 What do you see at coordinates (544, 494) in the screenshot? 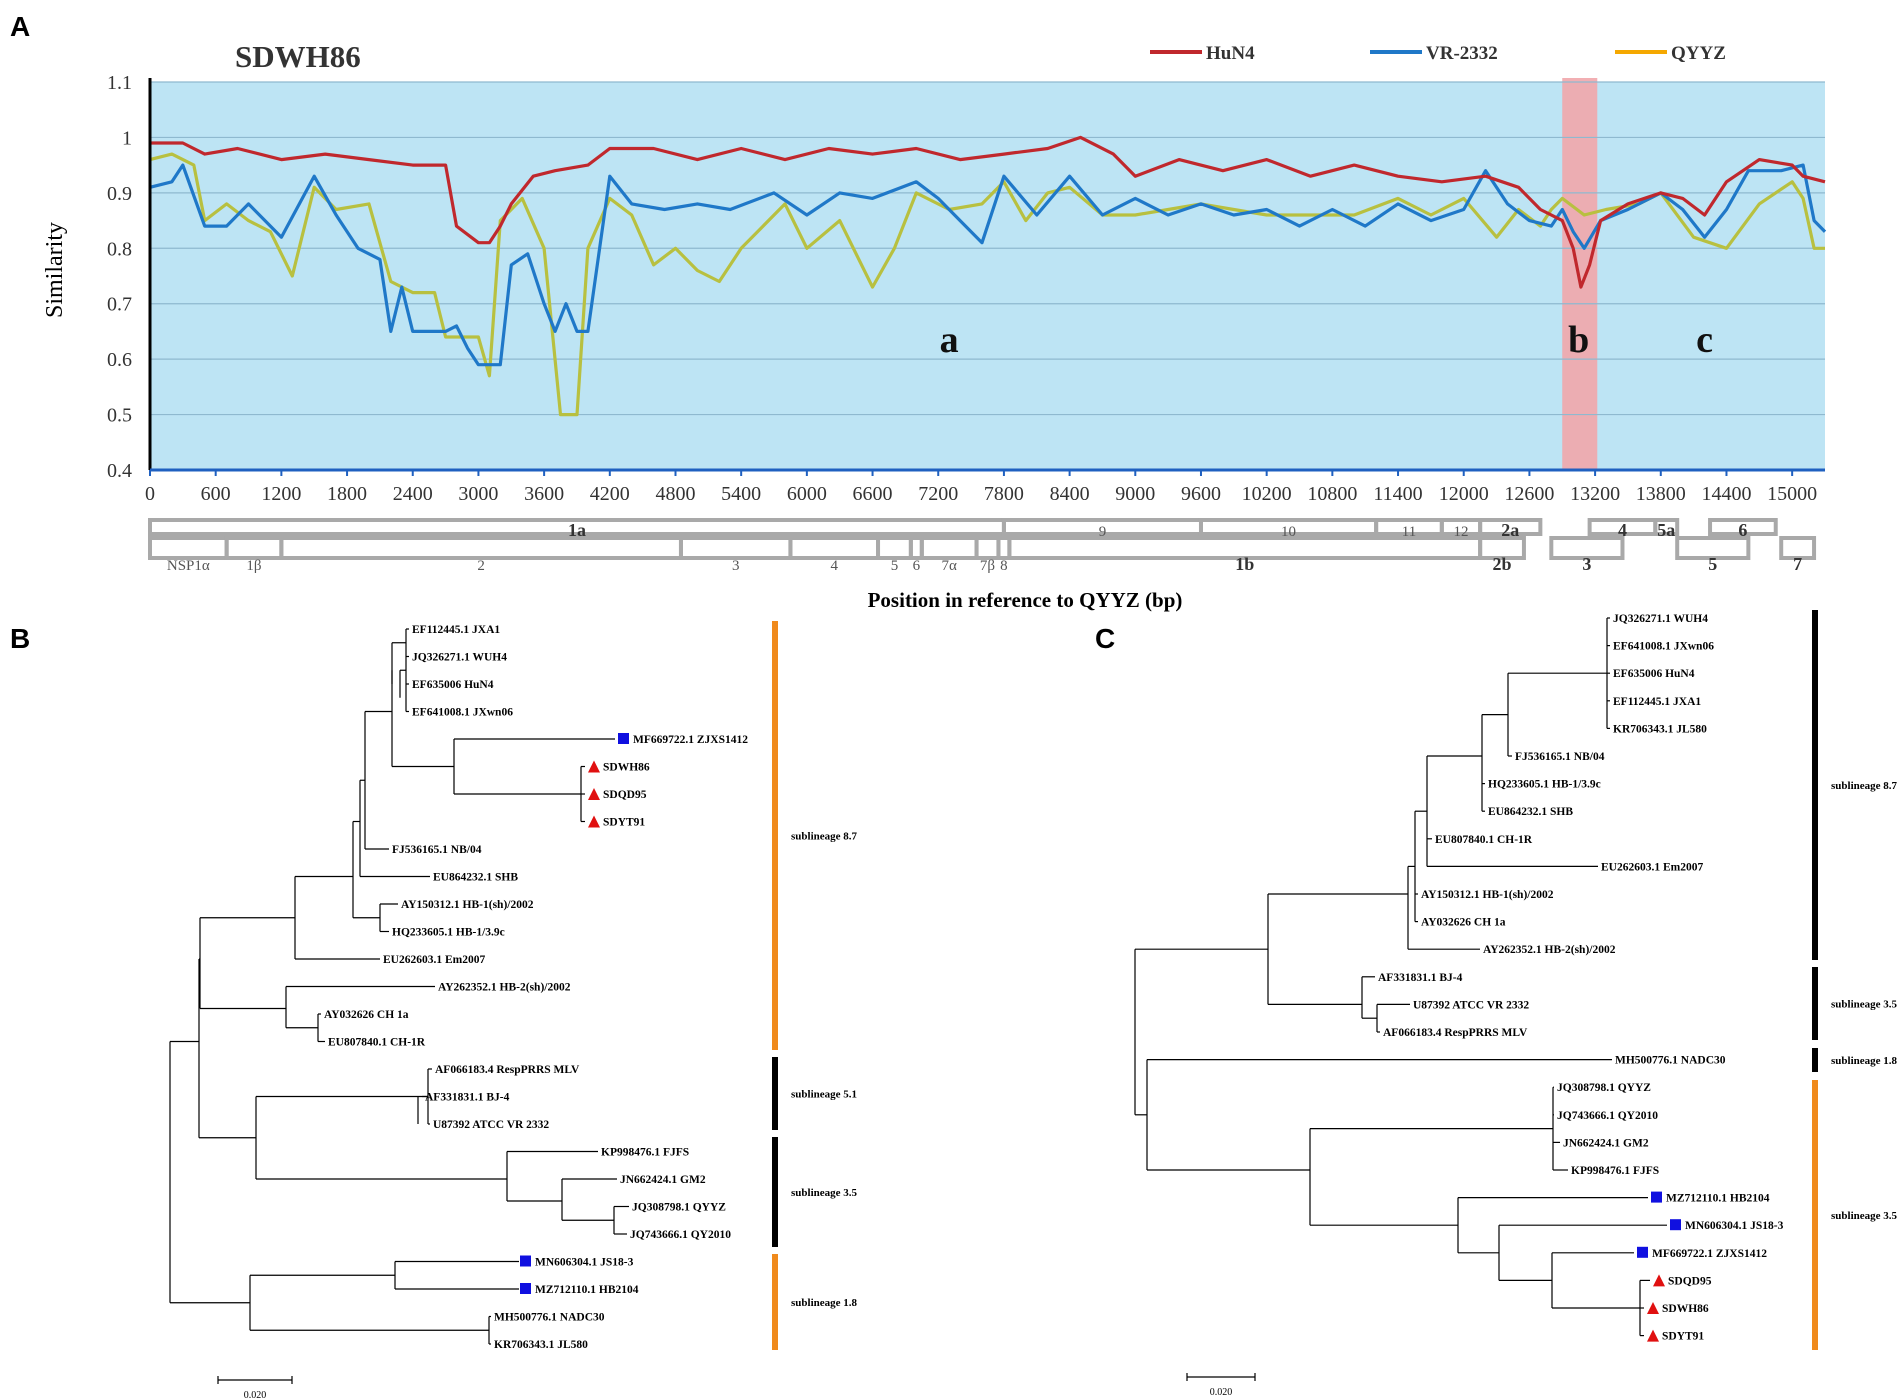
I see `x-tick-label: 3600` at bounding box center [544, 494].